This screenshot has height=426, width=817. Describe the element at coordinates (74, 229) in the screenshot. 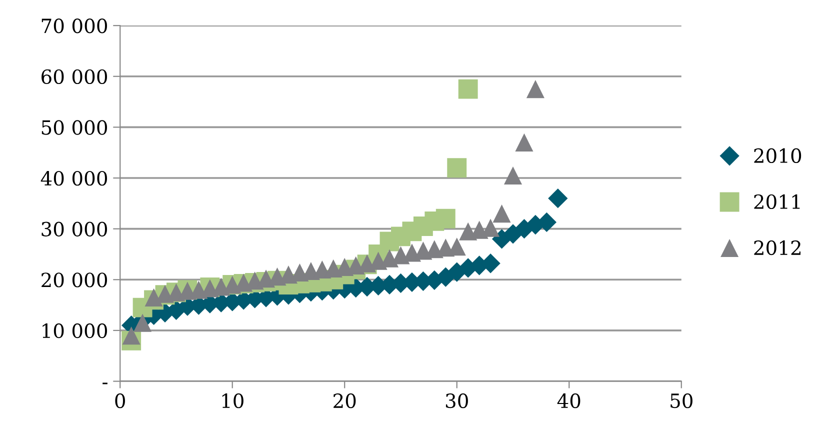

I see `y-tick-label: 30 000` at that location.